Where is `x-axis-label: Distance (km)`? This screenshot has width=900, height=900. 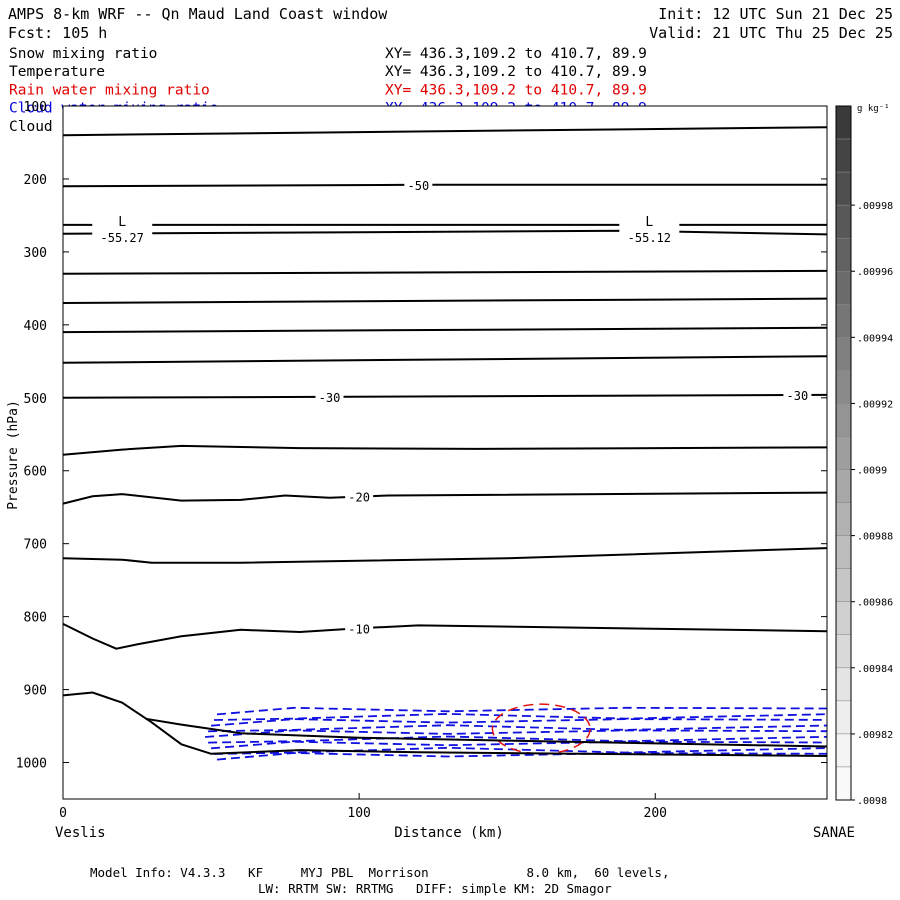 x-axis-label: Distance (km) is located at coordinates (449, 833).